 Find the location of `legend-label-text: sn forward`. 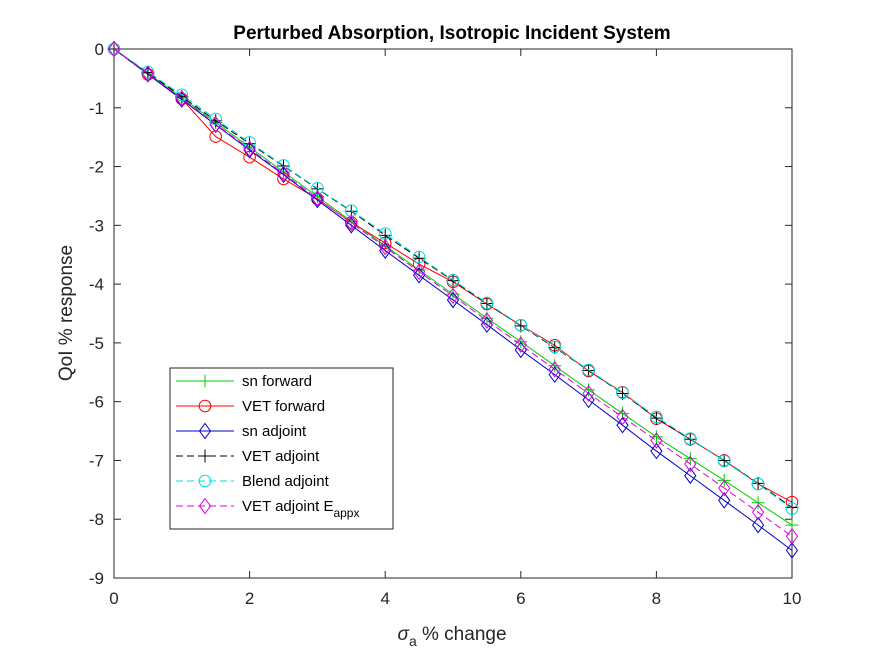

legend-label-text: sn forward is located at coordinates (277, 381).